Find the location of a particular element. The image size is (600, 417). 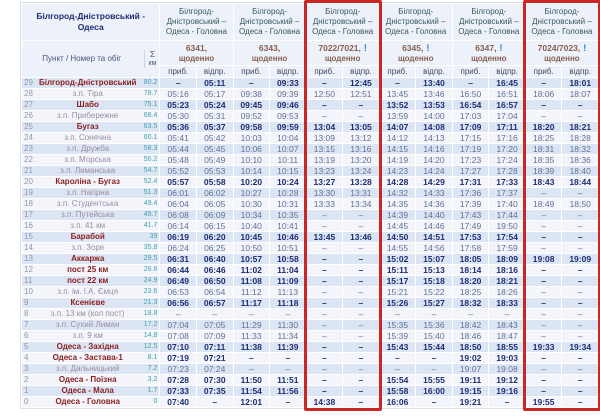

station-cell: 12 пост 25 км 26.6 is located at coordinates (91, 270).